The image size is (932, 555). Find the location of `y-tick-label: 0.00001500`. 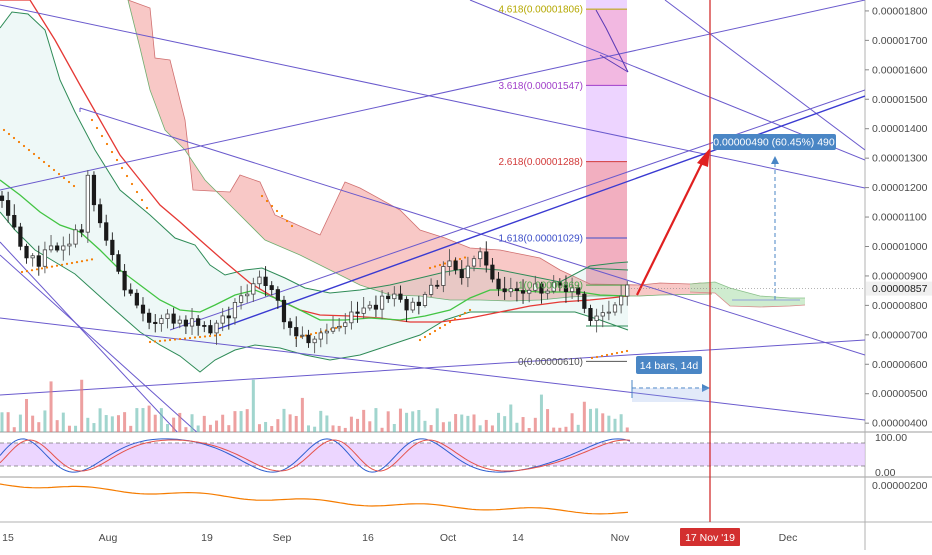

y-tick-label: 0.00001500 is located at coordinates (900, 100).